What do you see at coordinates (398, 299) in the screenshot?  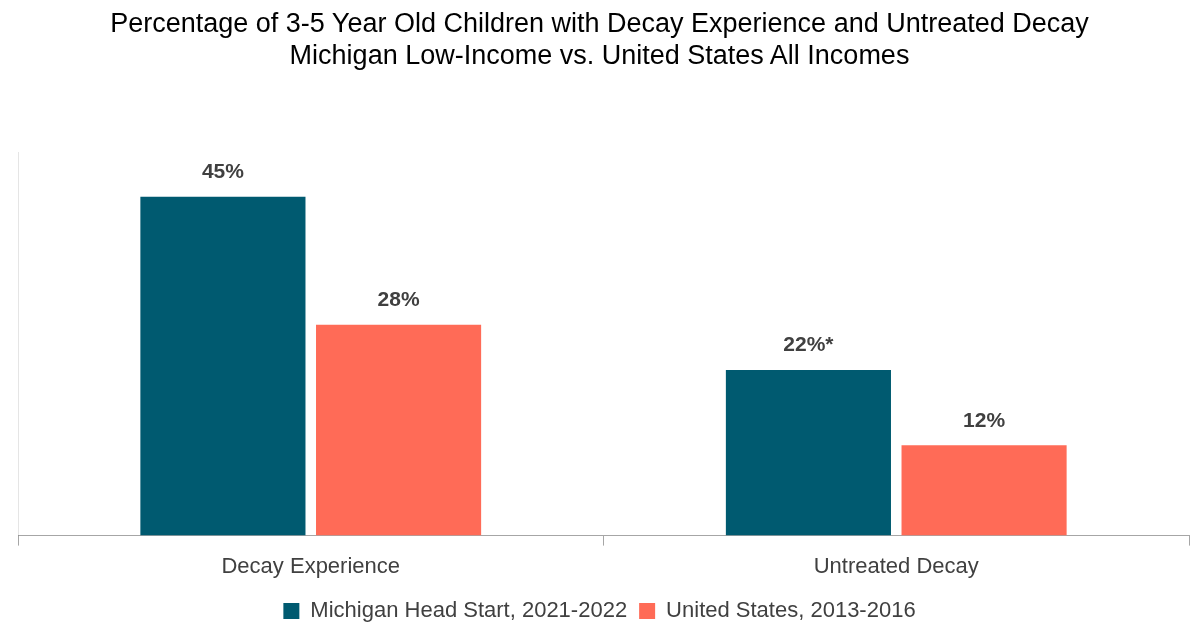 I see `data-label: 28%` at bounding box center [398, 299].